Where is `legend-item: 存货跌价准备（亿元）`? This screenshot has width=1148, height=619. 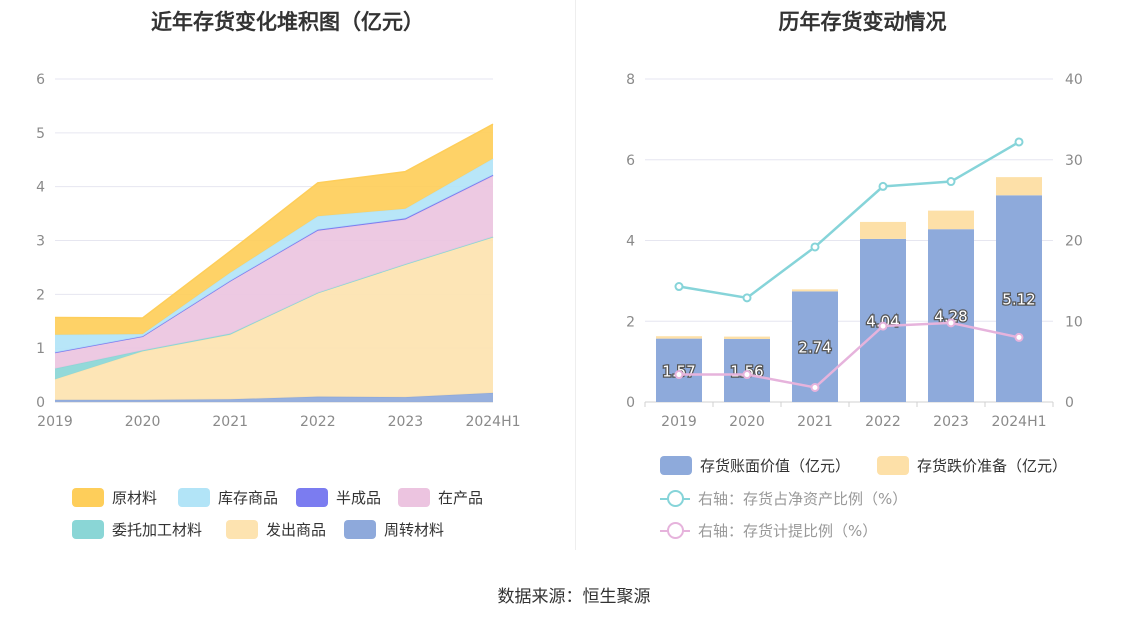 legend-item: 存货跌价准备（亿元） is located at coordinates (972, 465).